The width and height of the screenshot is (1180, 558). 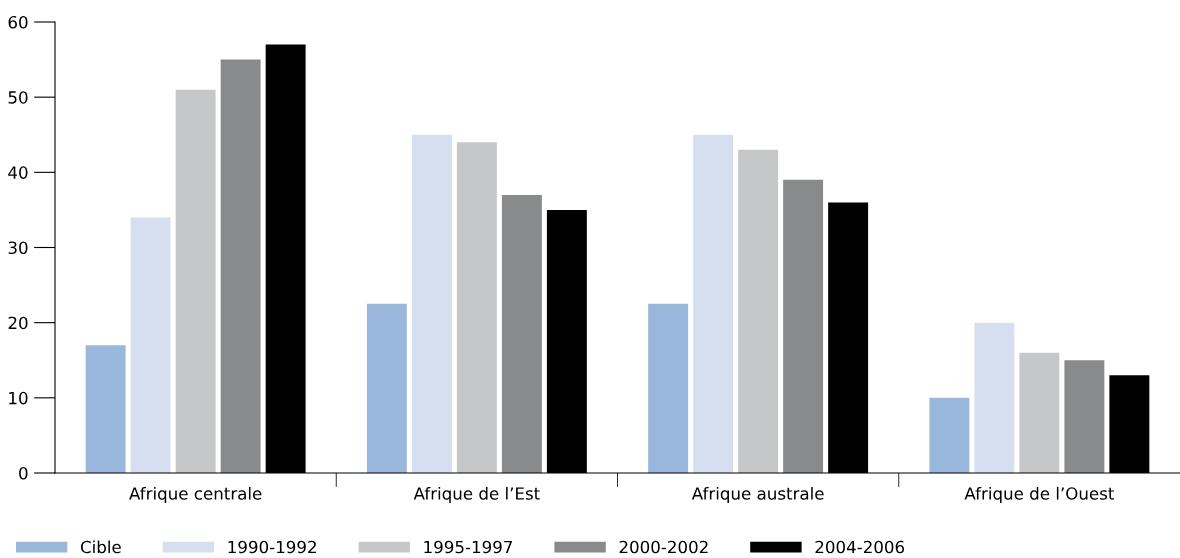 I want to click on y-tick-label: 60, so click(x=18, y=22).